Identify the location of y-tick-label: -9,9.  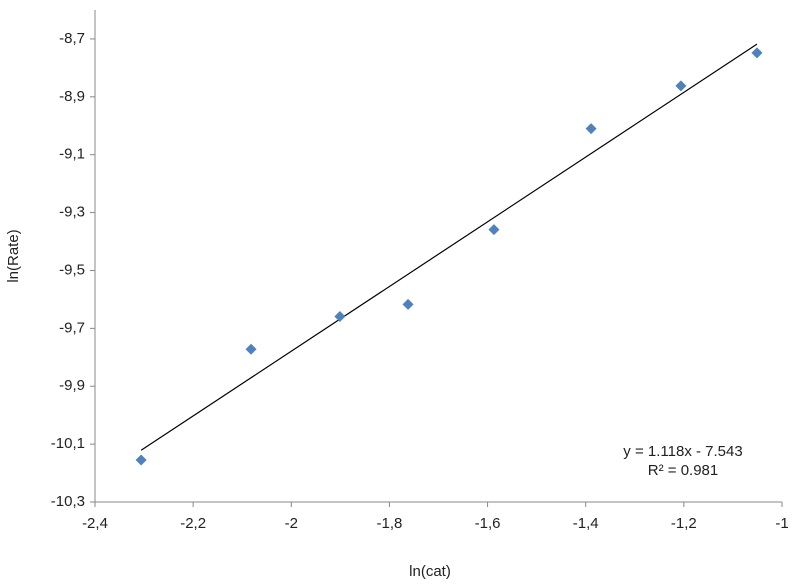
(72, 385).